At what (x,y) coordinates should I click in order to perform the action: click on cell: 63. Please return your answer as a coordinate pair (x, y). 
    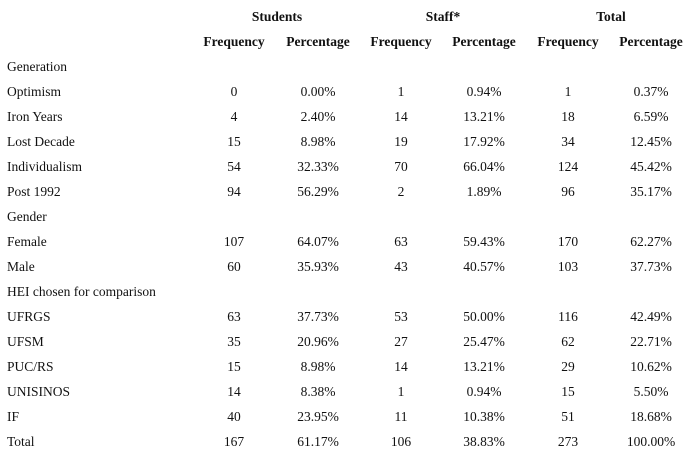
    Looking at the image, I should click on (401, 241).